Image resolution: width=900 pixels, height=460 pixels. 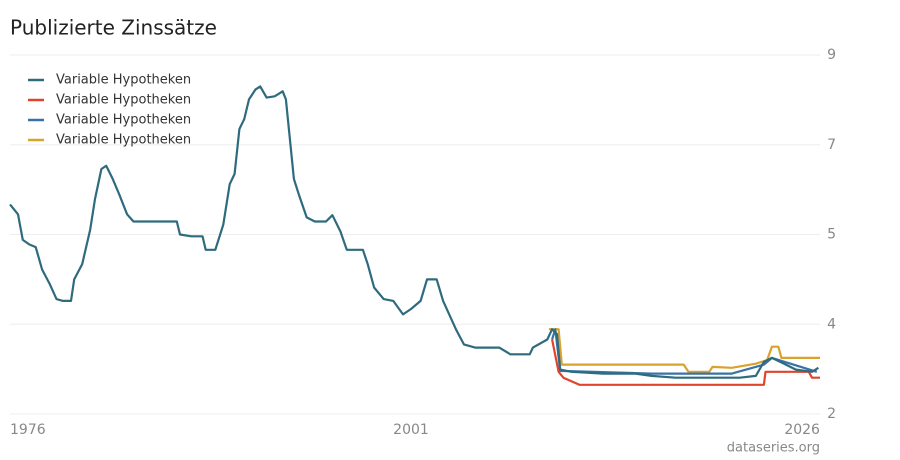 What do you see at coordinates (831, 145) in the screenshot?
I see `y-tick-label: 7` at bounding box center [831, 145].